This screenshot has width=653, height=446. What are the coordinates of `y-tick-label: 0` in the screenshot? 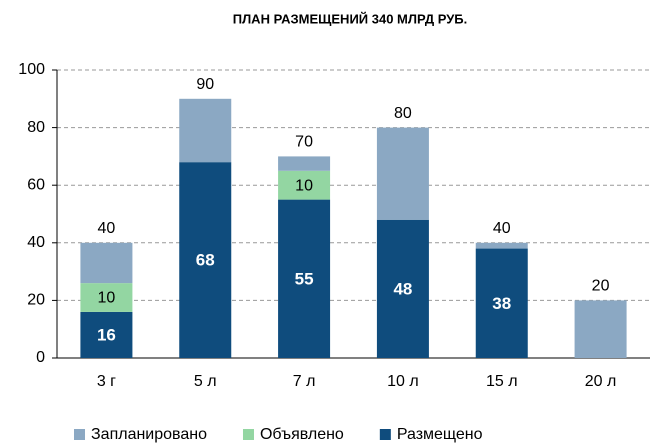 It's located at (40, 357).